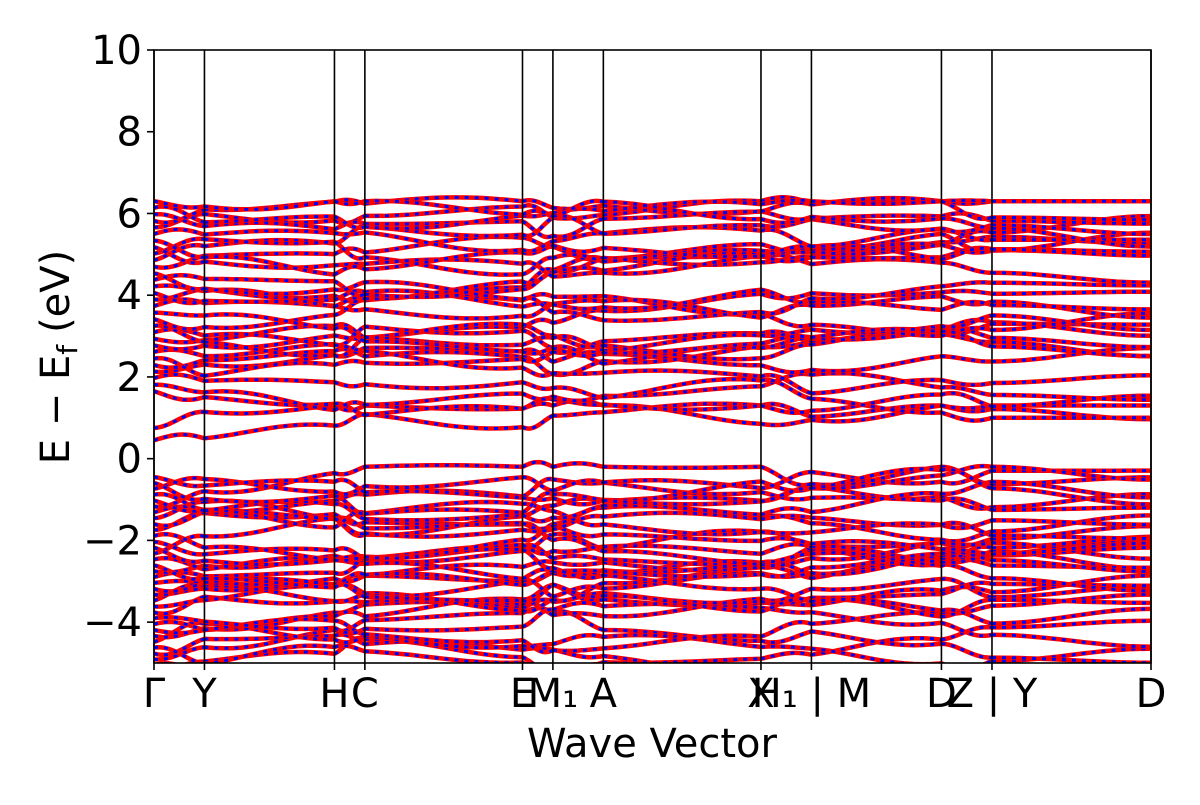 The image size is (1200, 805). What do you see at coordinates (67, 349) in the screenshot?
I see `y-axis-label-sub: f` at bounding box center [67, 349].